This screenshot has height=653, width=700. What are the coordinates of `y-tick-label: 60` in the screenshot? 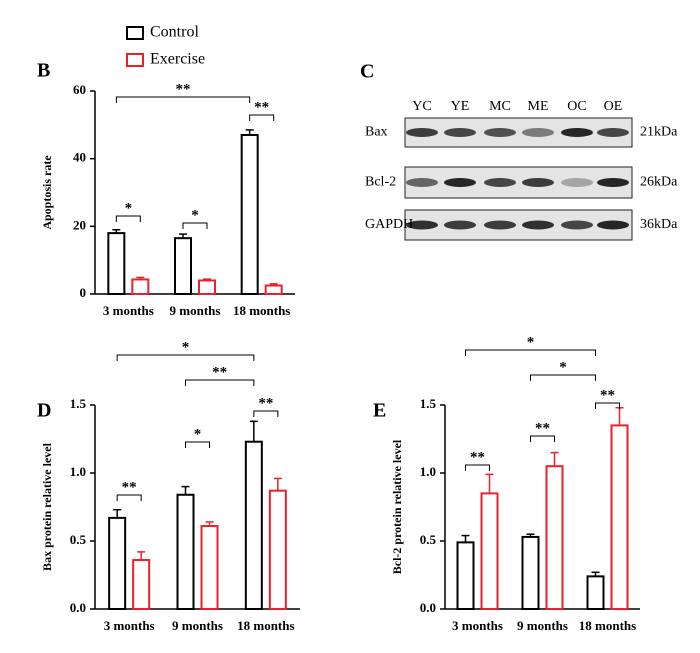 It's located at (79, 89).